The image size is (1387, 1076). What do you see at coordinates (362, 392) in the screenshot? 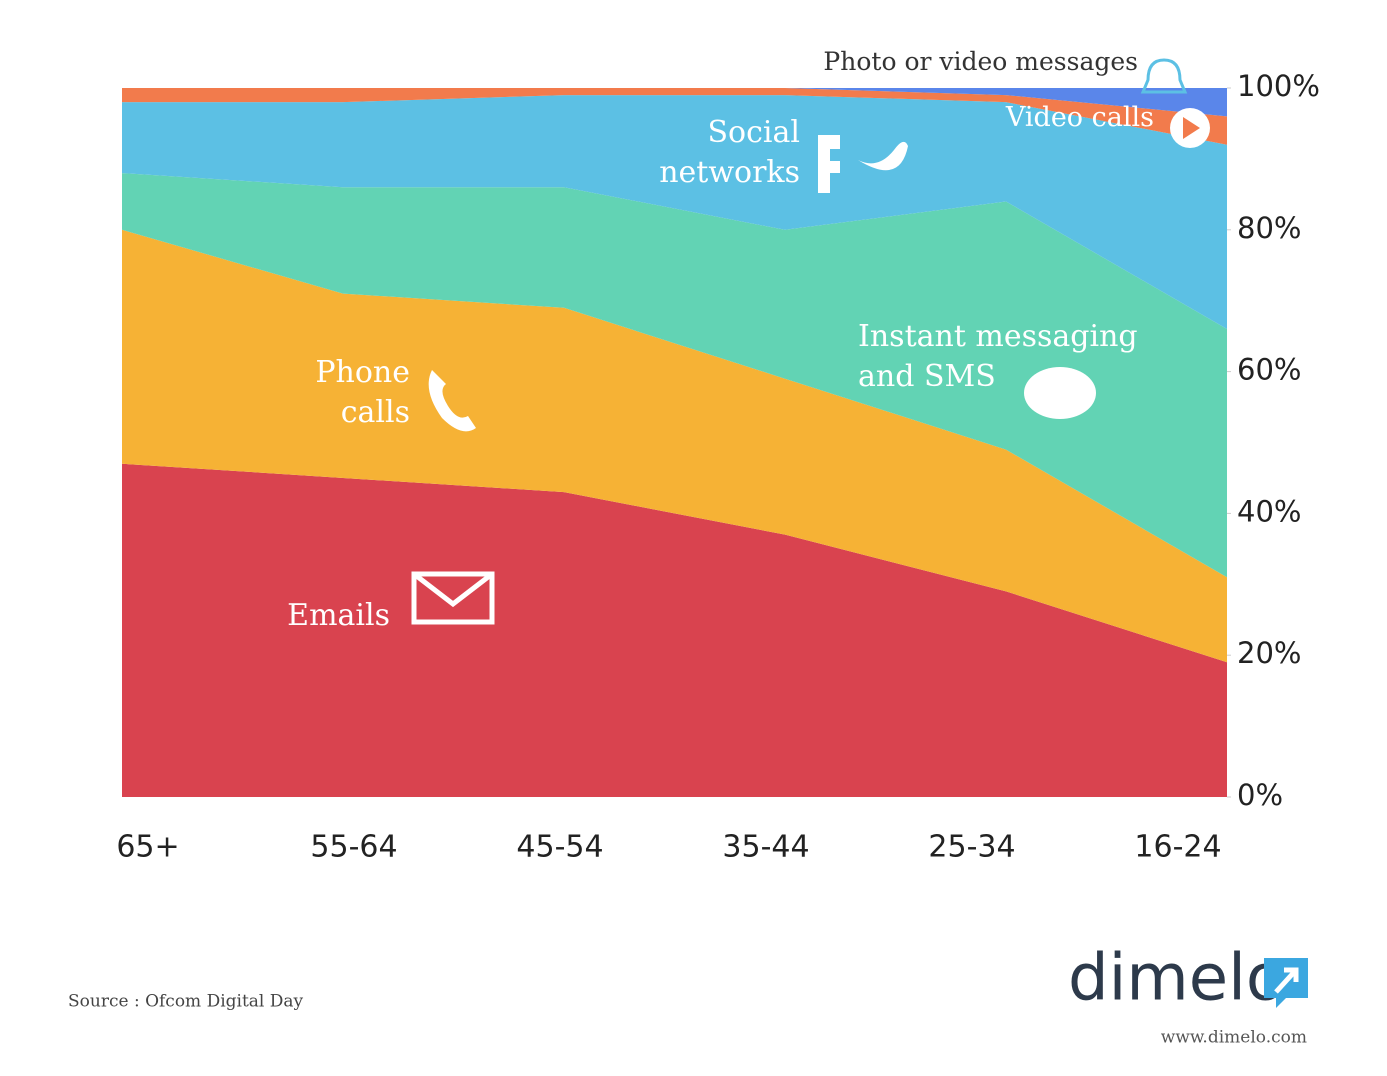
I see `series-label: Phone calls` at bounding box center [362, 392].